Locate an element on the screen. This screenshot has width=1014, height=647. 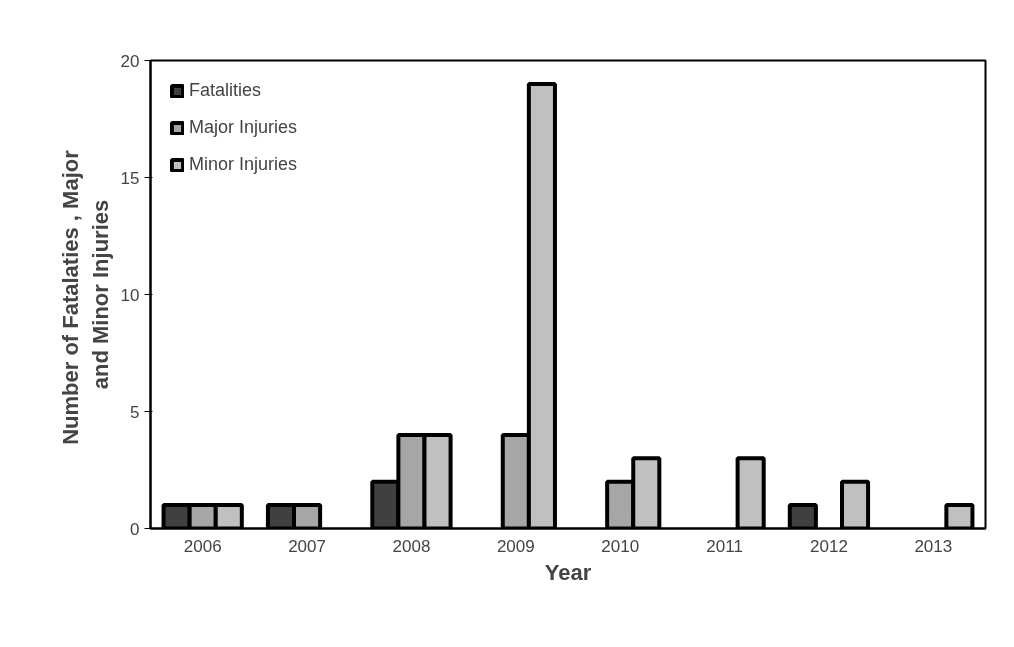
x-tick-label: 2006 is located at coordinates (202, 546).